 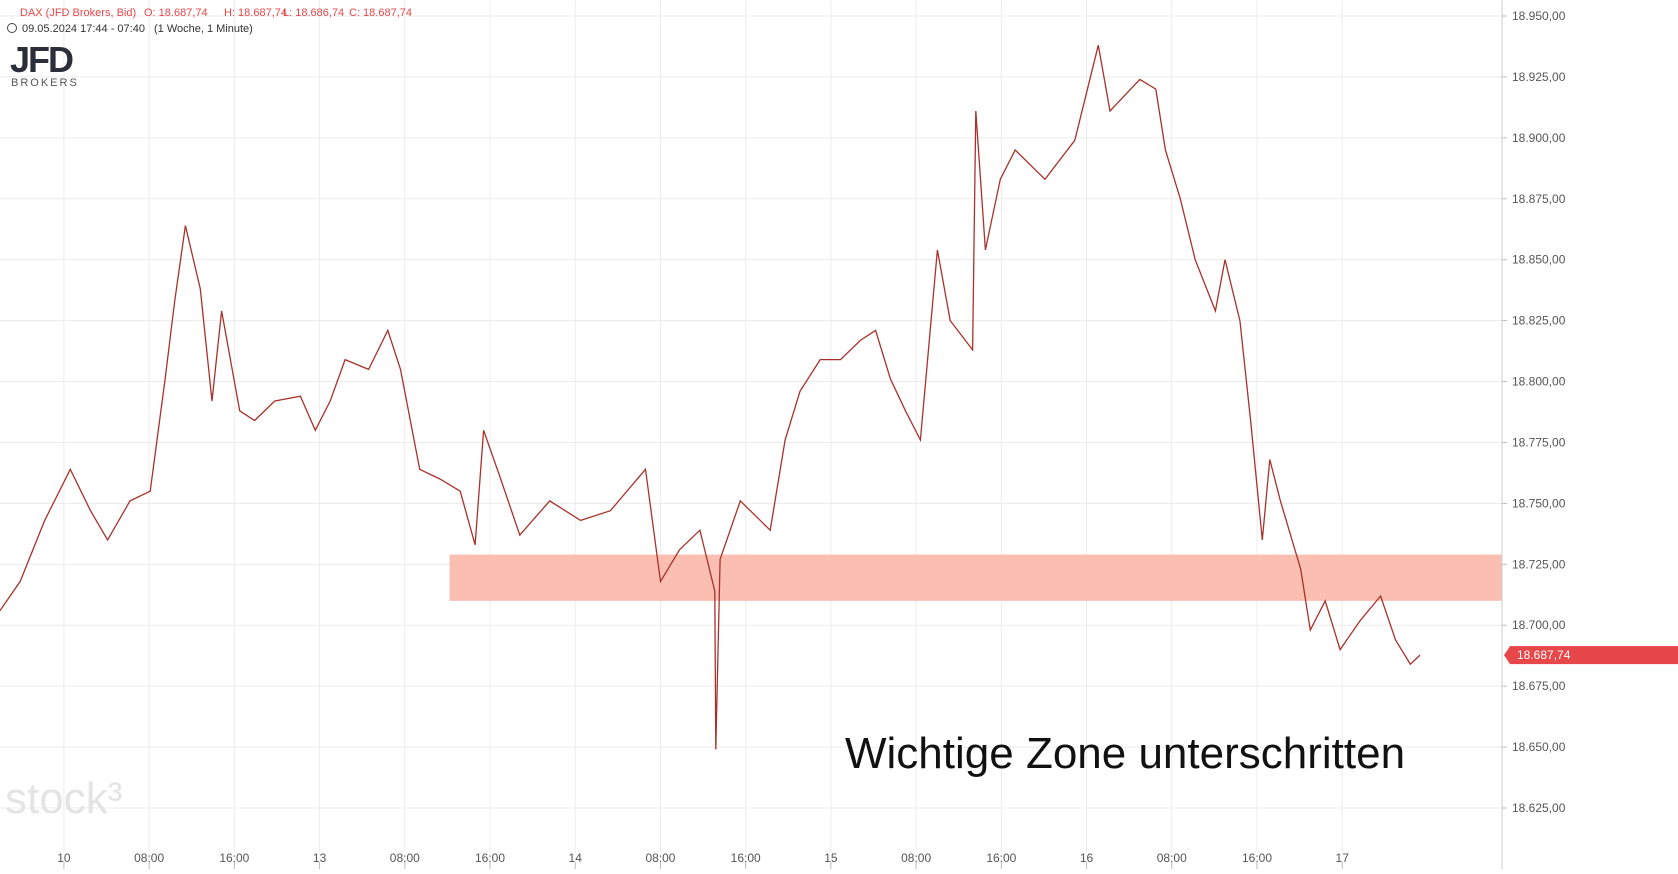 What do you see at coordinates (831, 858) in the screenshot?
I see `x-tick-label: 15` at bounding box center [831, 858].